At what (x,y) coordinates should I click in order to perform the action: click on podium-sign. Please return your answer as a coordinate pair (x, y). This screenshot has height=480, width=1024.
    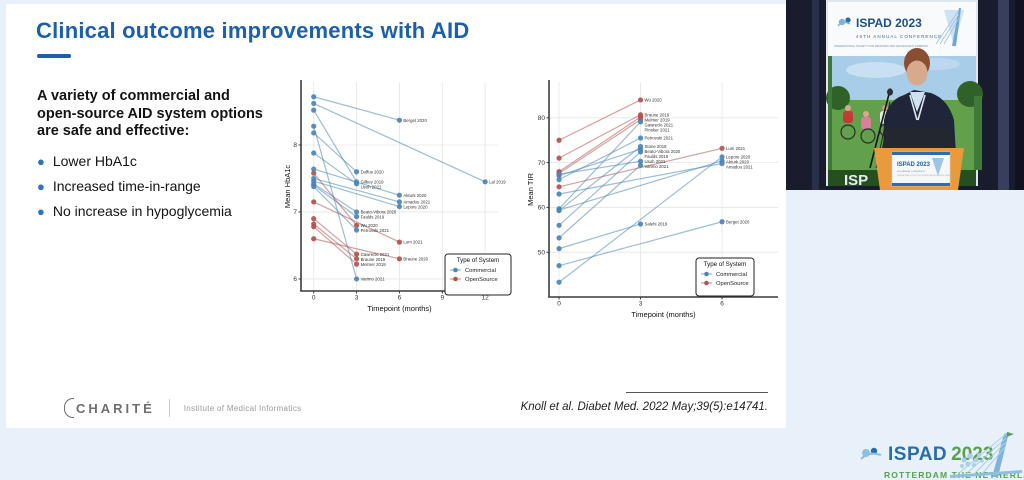
    Looking at the image, I should click on (921, 169).